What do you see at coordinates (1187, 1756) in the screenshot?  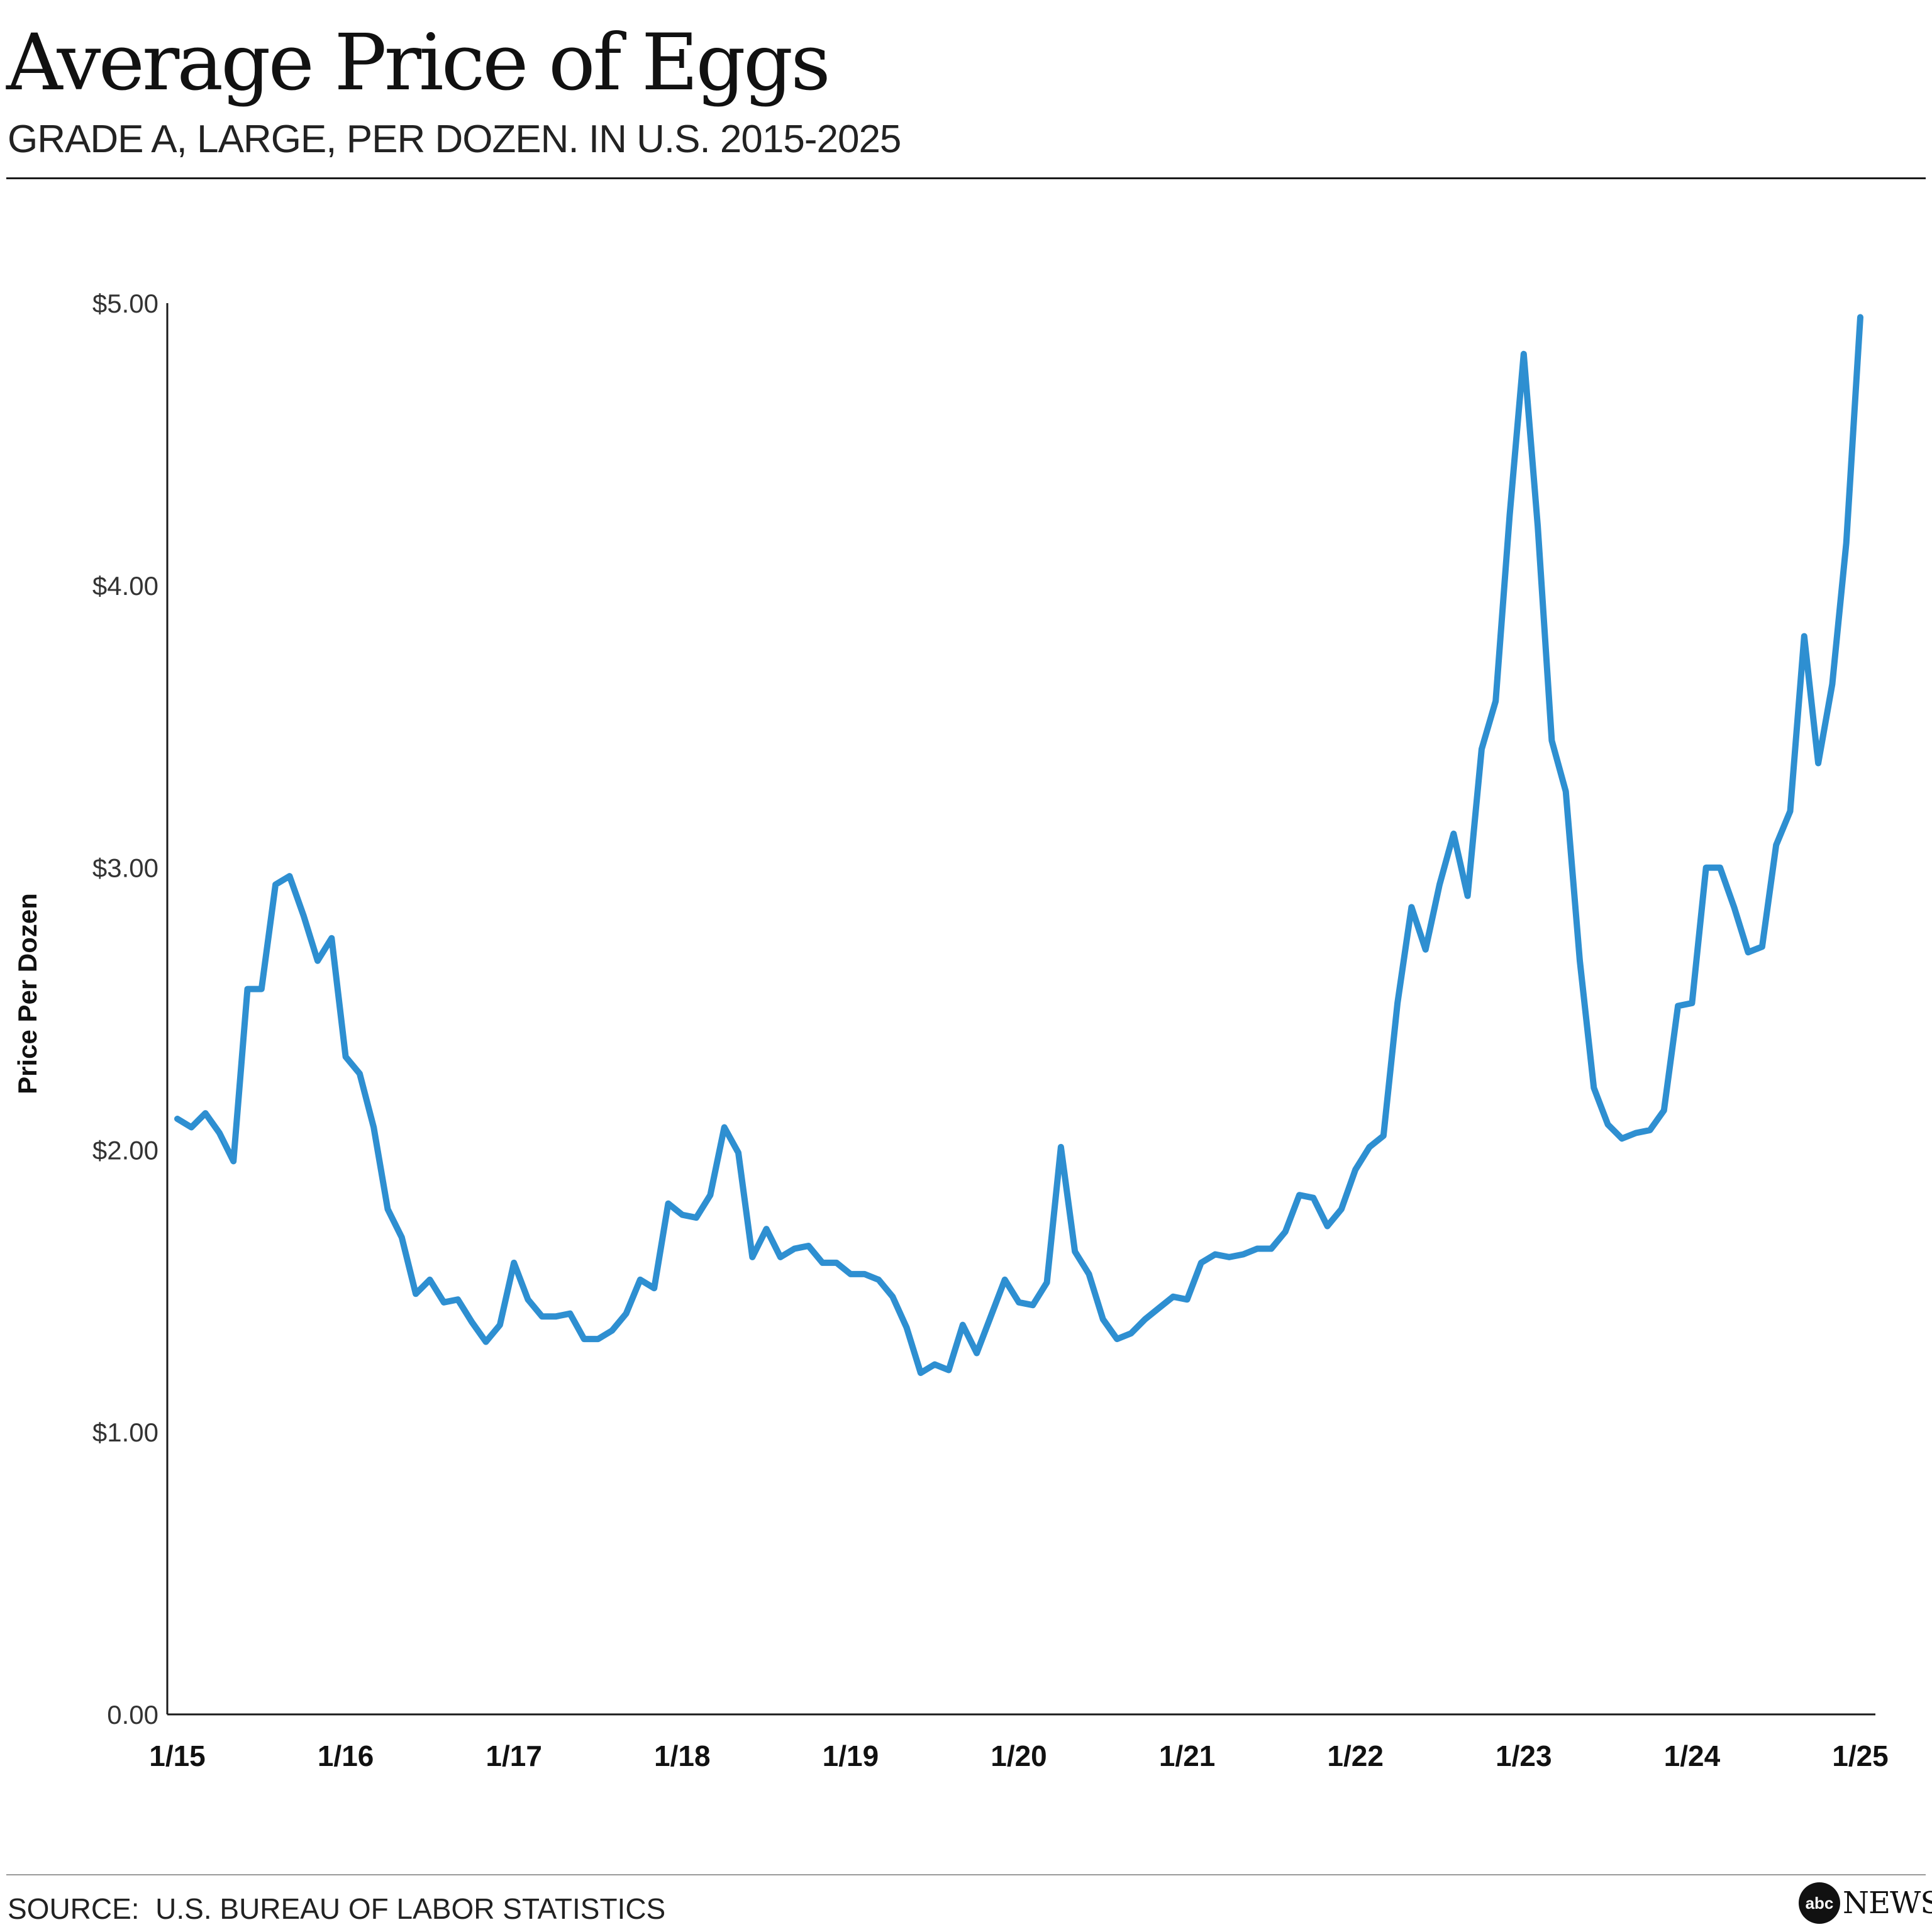 I see `x-tick-label: 1/21` at bounding box center [1187, 1756].